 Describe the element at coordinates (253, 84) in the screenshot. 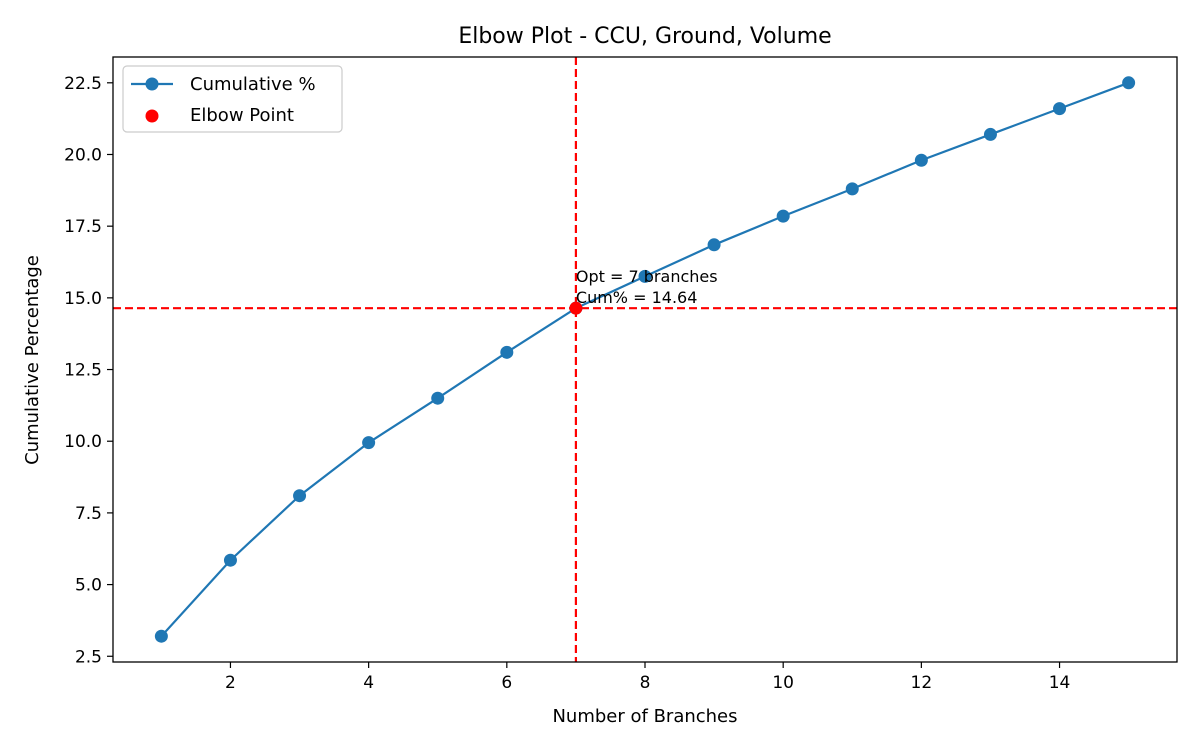

I see `legend-series-label: Cumulative %` at that location.